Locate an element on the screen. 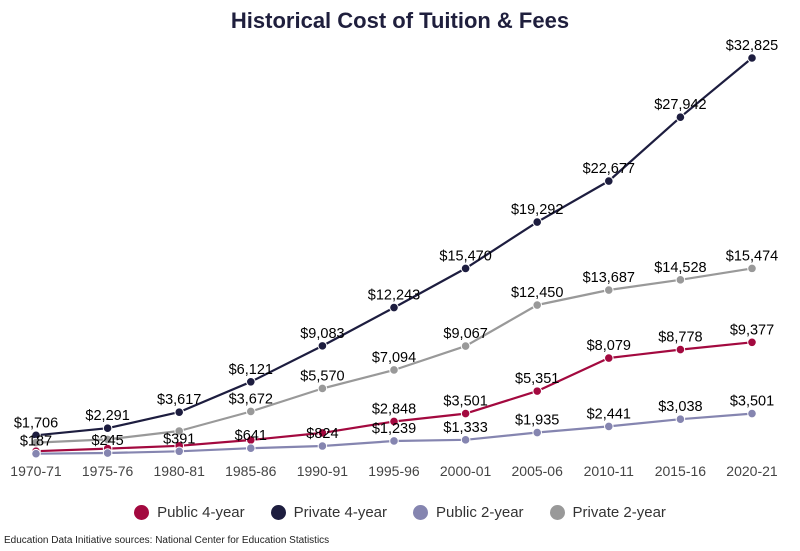 The height and width of the screenshot is (551, 800). legend-item-public-2-year: Public 2-year is located at coordinates (468, 512).